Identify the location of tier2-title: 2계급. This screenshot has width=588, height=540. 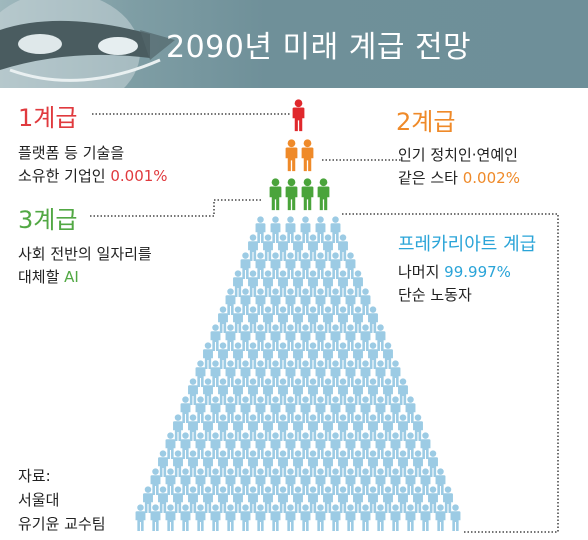
(426, 122).